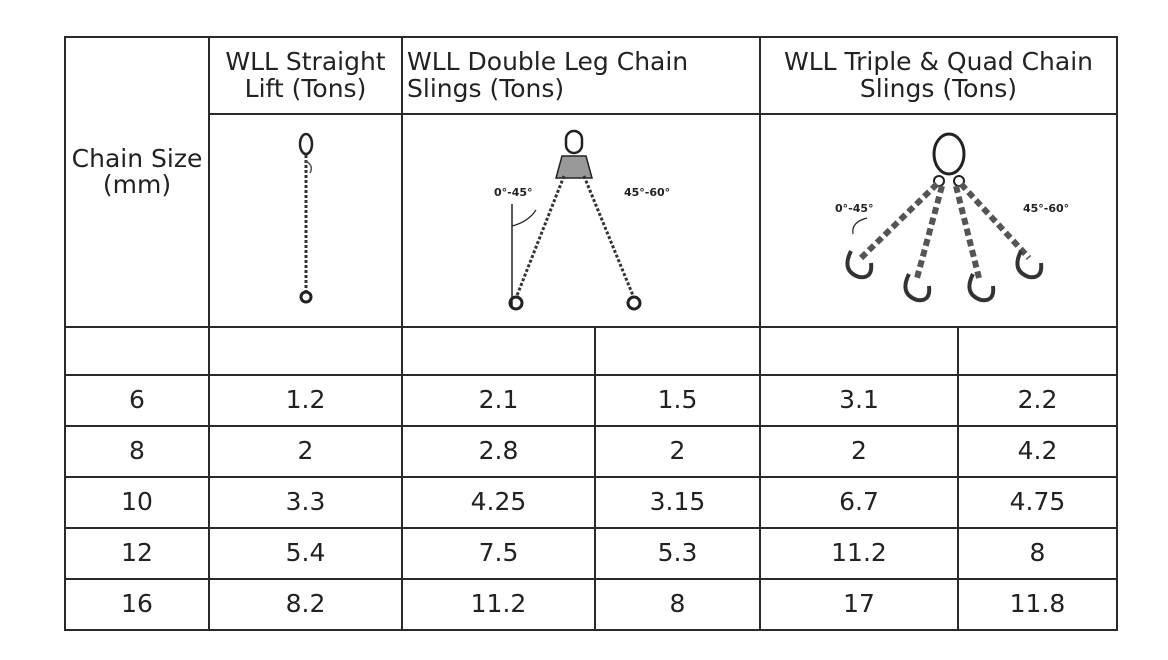 This screenshot has height=660, width=1168. I want to click on quad-0-45-cell: 2, so click(859, 451).